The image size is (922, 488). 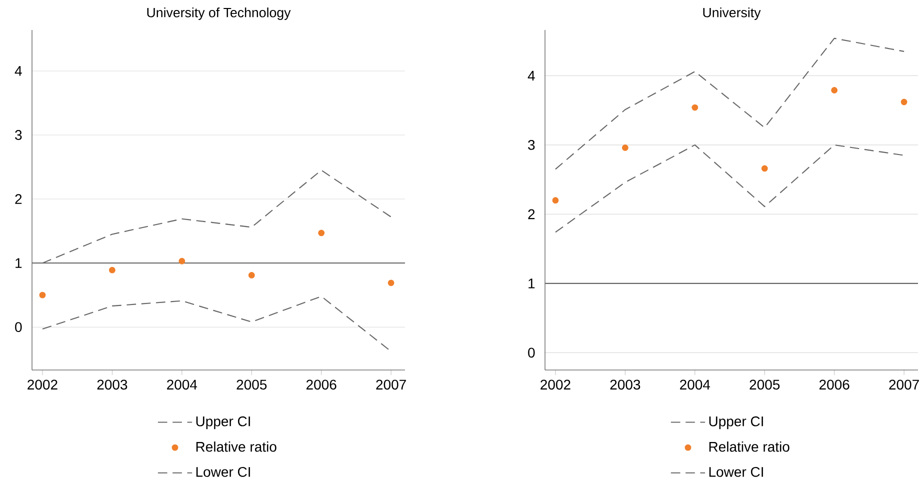 I want to click on chart-title: University, so click(x=732, y=14).